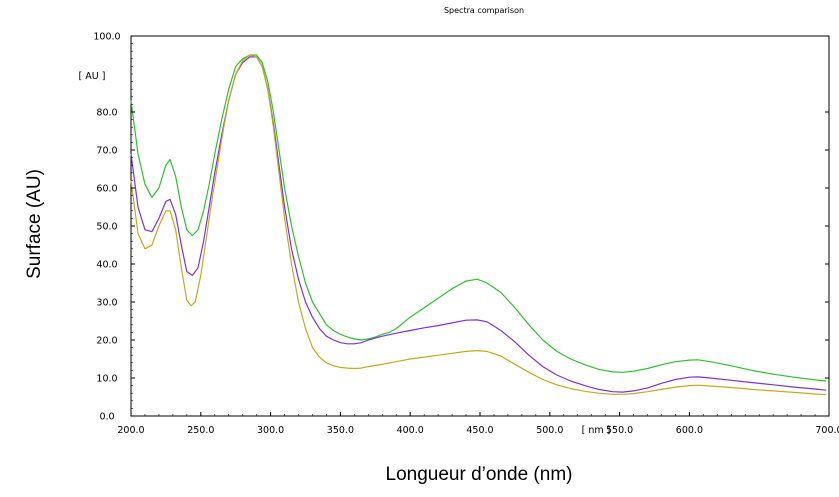 Image resolution: width=839 pixels, height=497 pixels. What do you see at coordinates (106, 227) in the screenshot?
I see `y-tick-label: 50.0` at bounding box center [106, 227].